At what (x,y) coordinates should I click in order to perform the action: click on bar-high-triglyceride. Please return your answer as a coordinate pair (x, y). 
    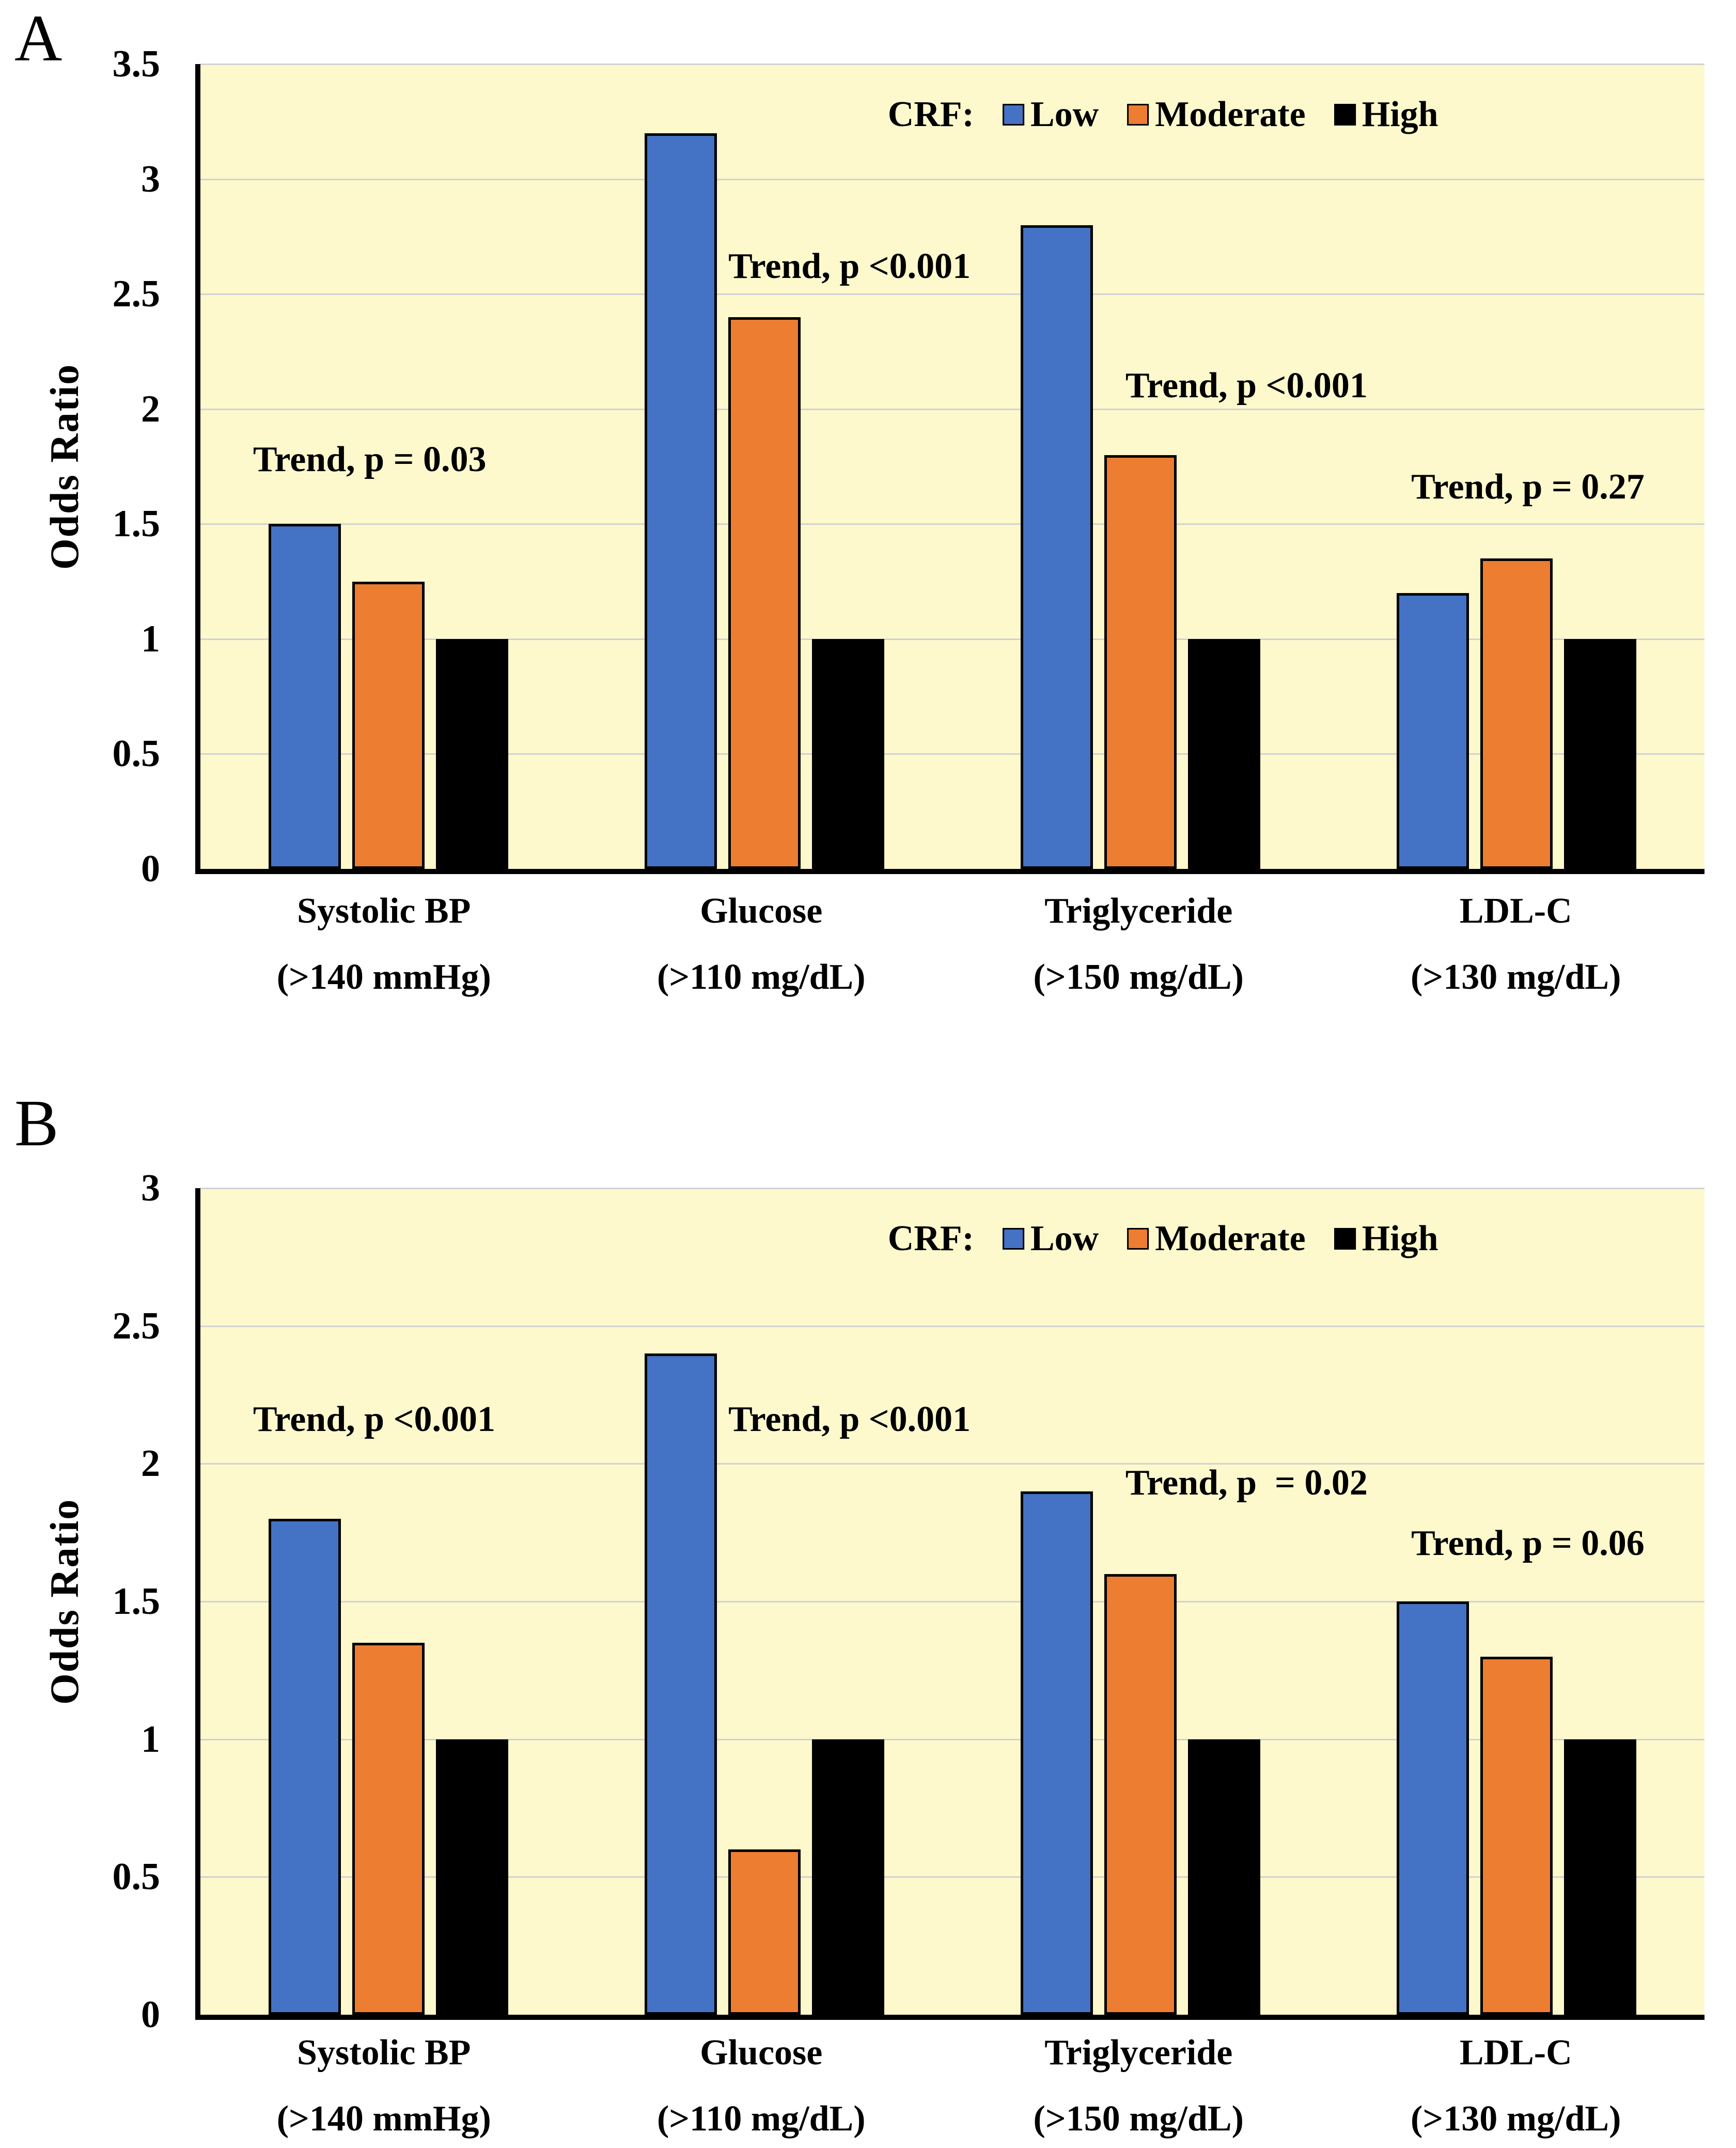
    Looking at the image, I should click on (1224, 754).